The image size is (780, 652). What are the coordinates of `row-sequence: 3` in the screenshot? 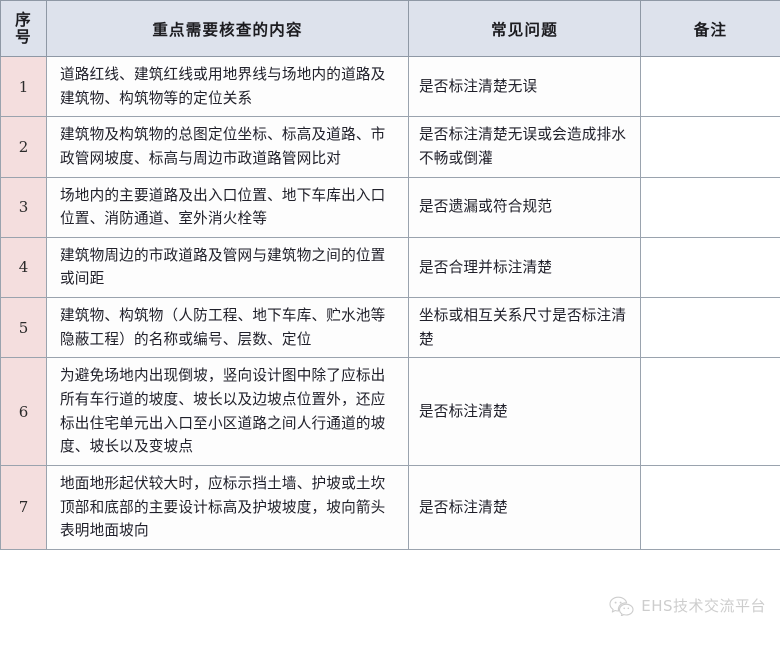 It's located at (23, 207).